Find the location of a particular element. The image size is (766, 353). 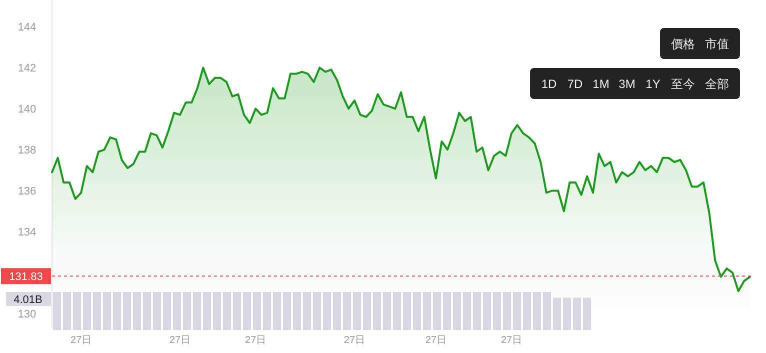

annotation: 價格 is located at coordinates (683, 44).